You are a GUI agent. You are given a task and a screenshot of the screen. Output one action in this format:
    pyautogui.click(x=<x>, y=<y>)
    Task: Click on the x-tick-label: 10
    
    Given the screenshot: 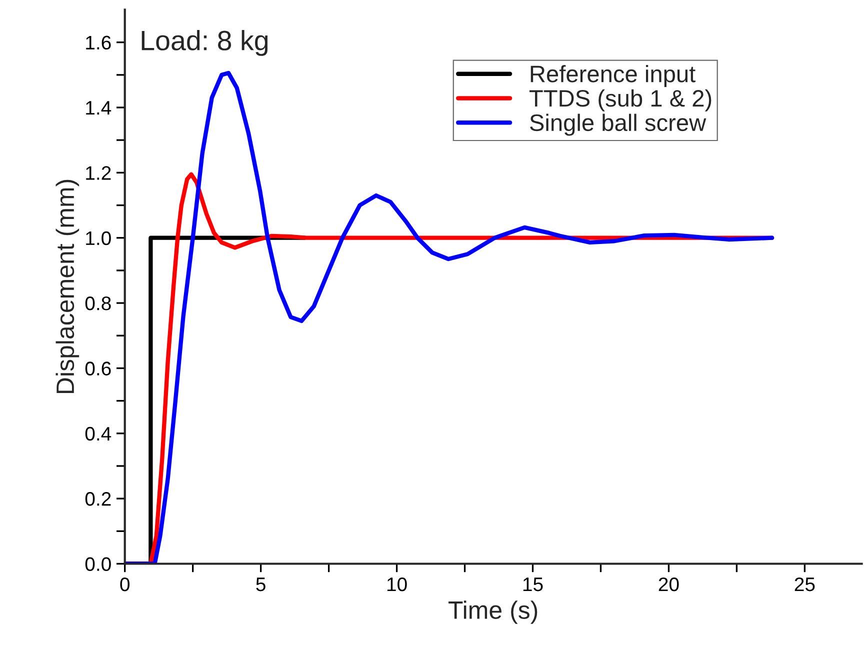 What is the action you would take?
    pyautogui.click(x=397, y=584)
    